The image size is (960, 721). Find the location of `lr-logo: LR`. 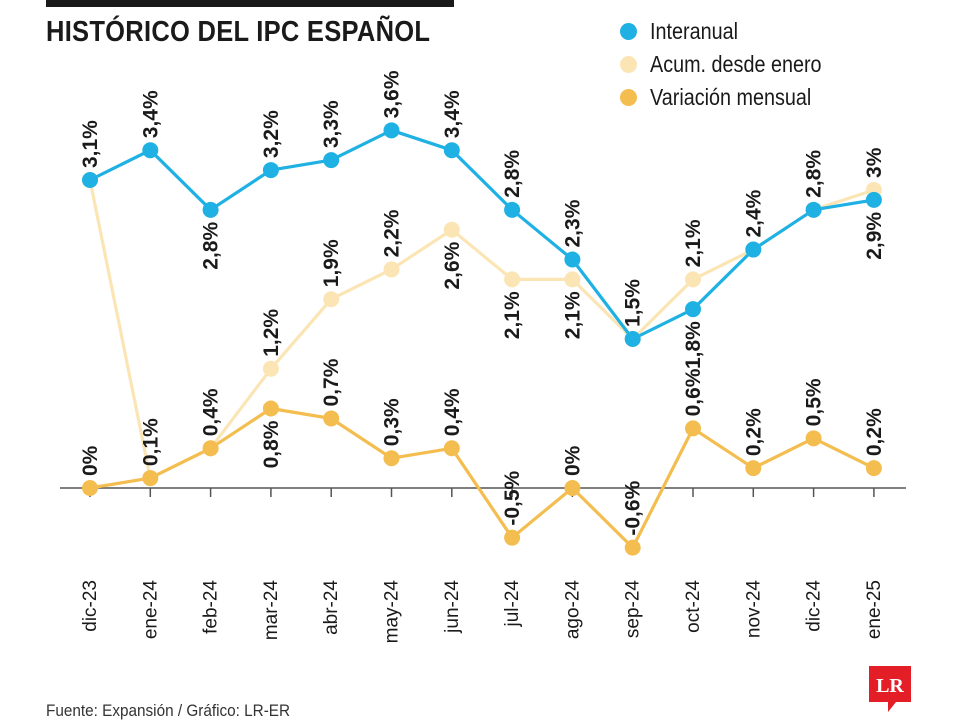

lr-logo: LR is located at coordinates (890, 689).